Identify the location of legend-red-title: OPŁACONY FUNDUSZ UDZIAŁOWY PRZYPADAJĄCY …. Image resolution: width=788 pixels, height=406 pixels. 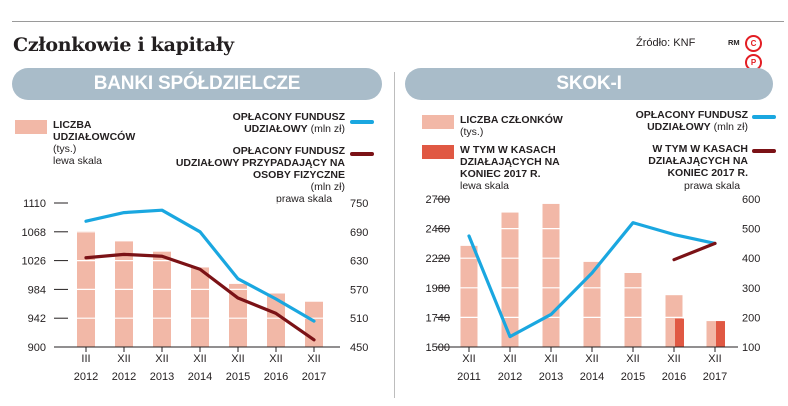
(260, 163).